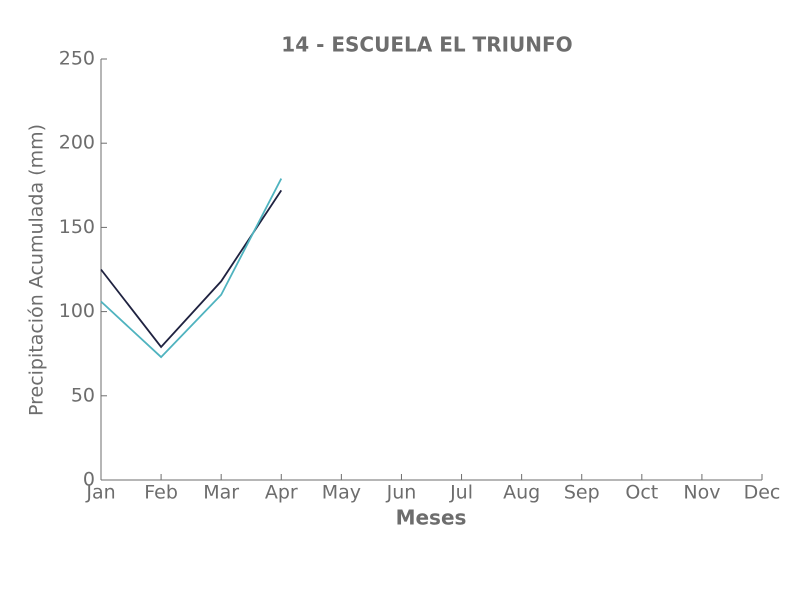 This screenshot has width=806, height=600. I want to click on chart-title: 14 - ESCUELA EL TRIUNFO, so click(426, 45).